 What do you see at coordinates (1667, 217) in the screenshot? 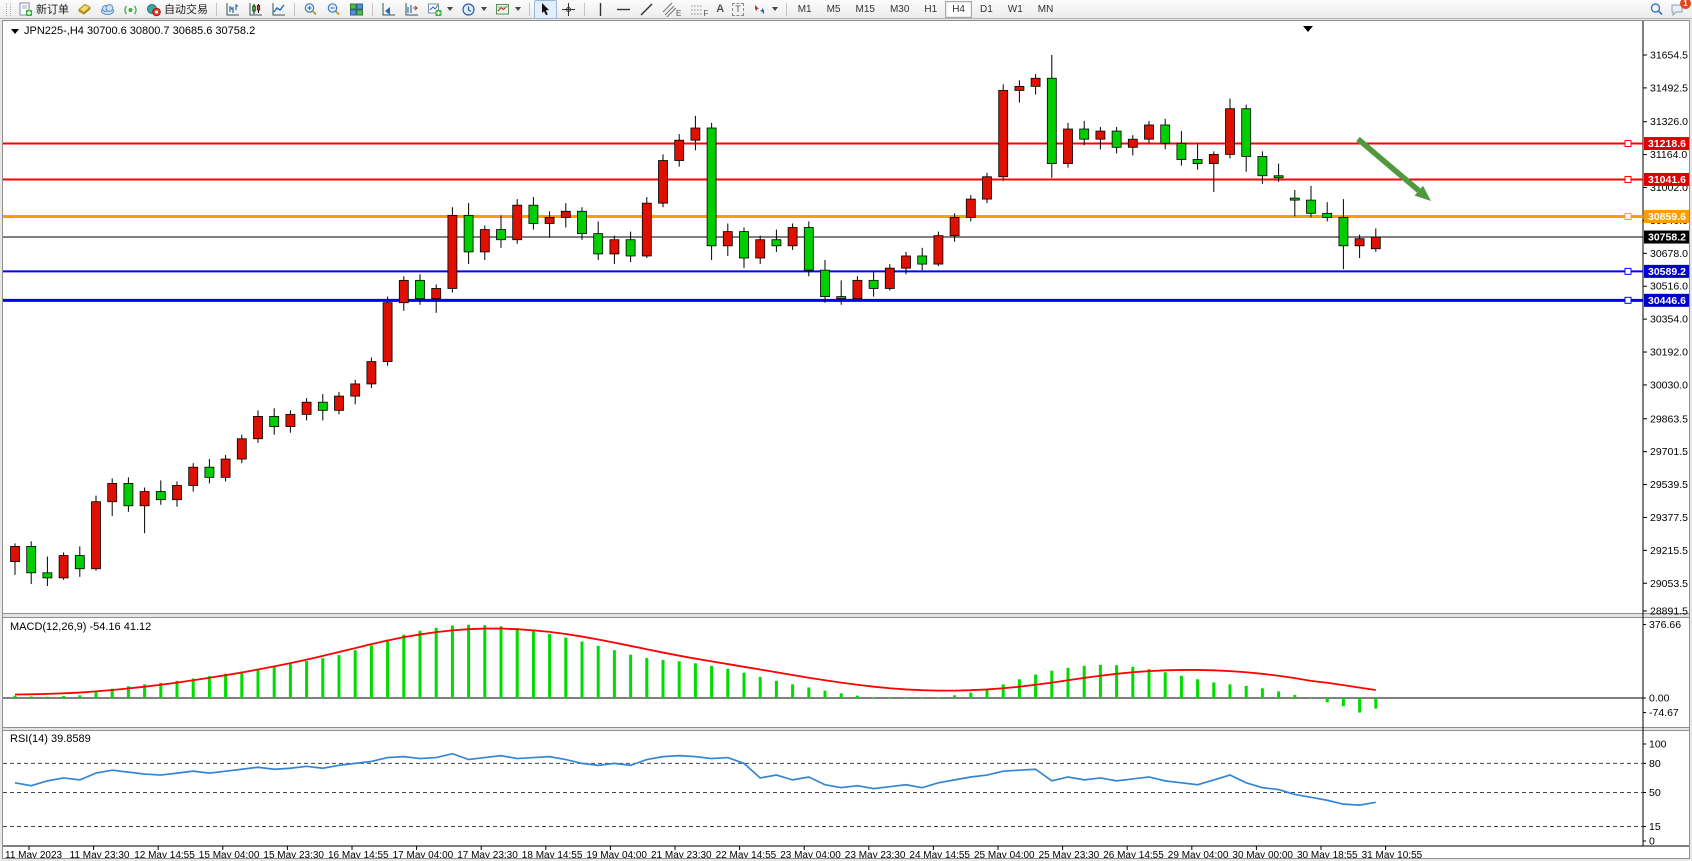
I see `price-badge-30859.6: 30859.6` at bounding box center [1667, 217].